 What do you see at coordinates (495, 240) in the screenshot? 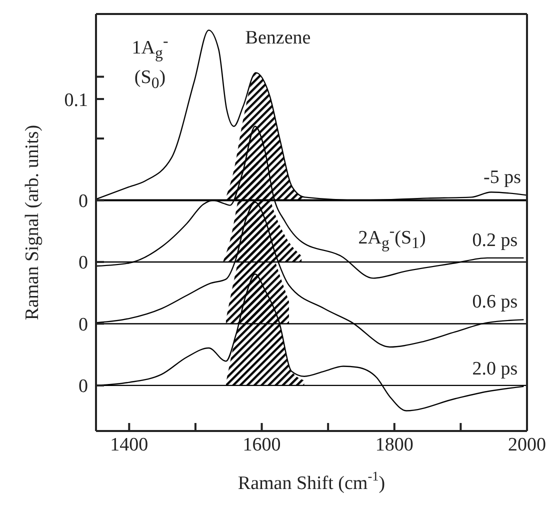
I see `series-label: 0.2 ps` at bounding box center [495, 240].